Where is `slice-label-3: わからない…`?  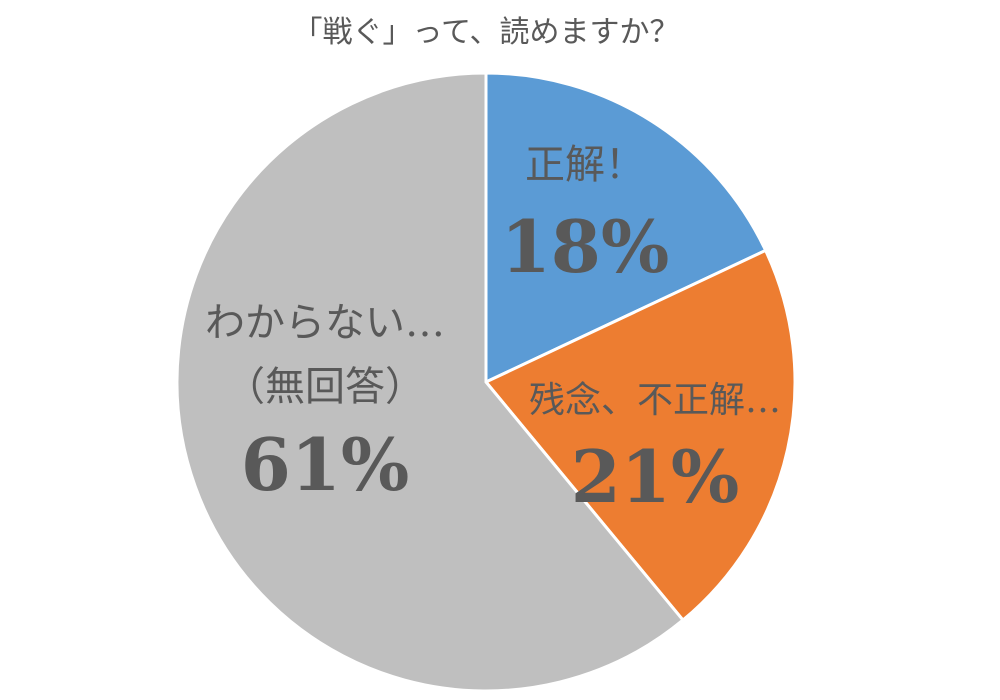
slice-label-3: わからない… is located at coordinates (325, 323).